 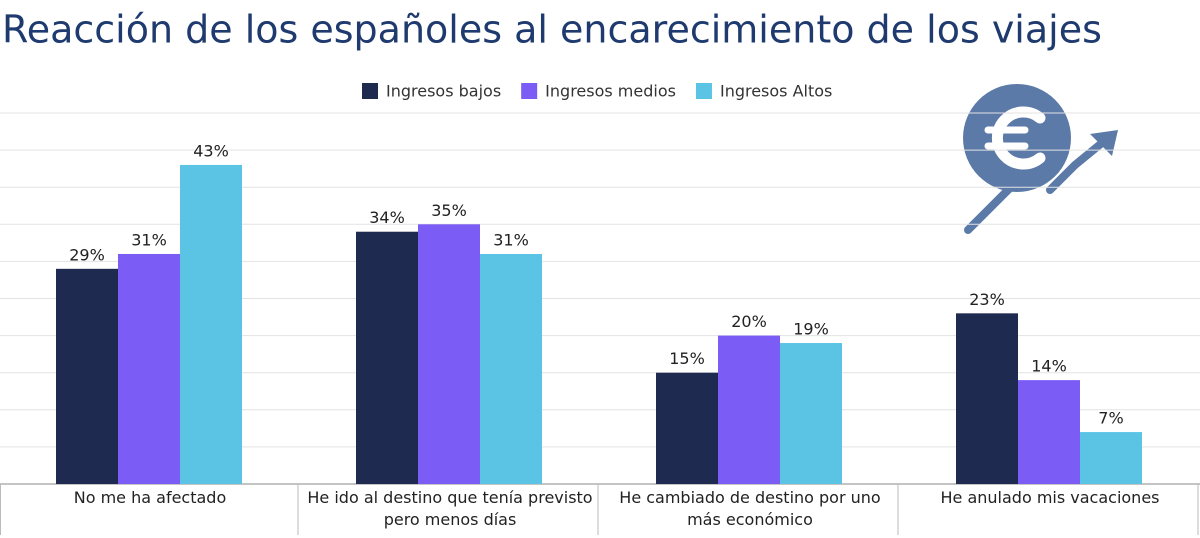 I want to click on data-label: 35%, so click(x=449, y=210).